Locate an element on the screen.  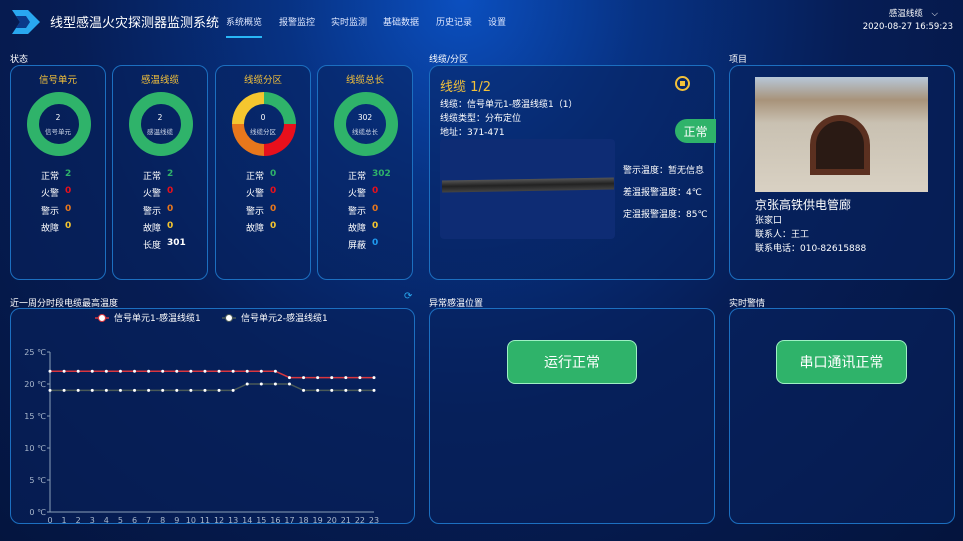
stat-row: 正常 0 is located at coordinates (261, 175).